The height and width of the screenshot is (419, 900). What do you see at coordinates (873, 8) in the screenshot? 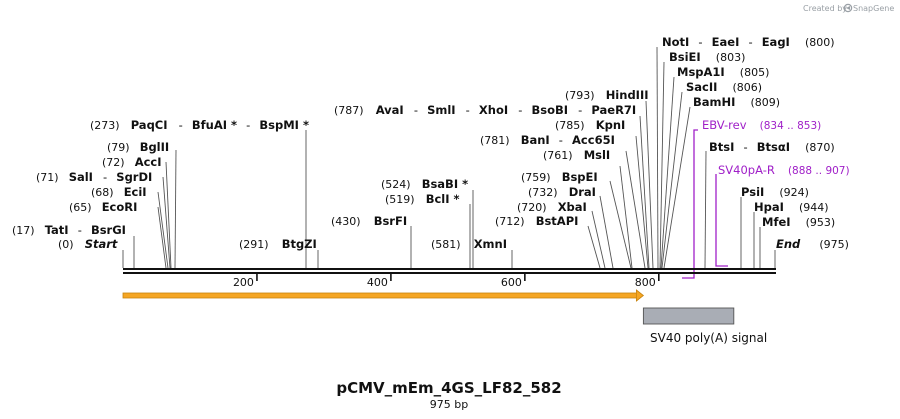
I see `watermark-brand: SnapGene` at bounding box center [873, 8].